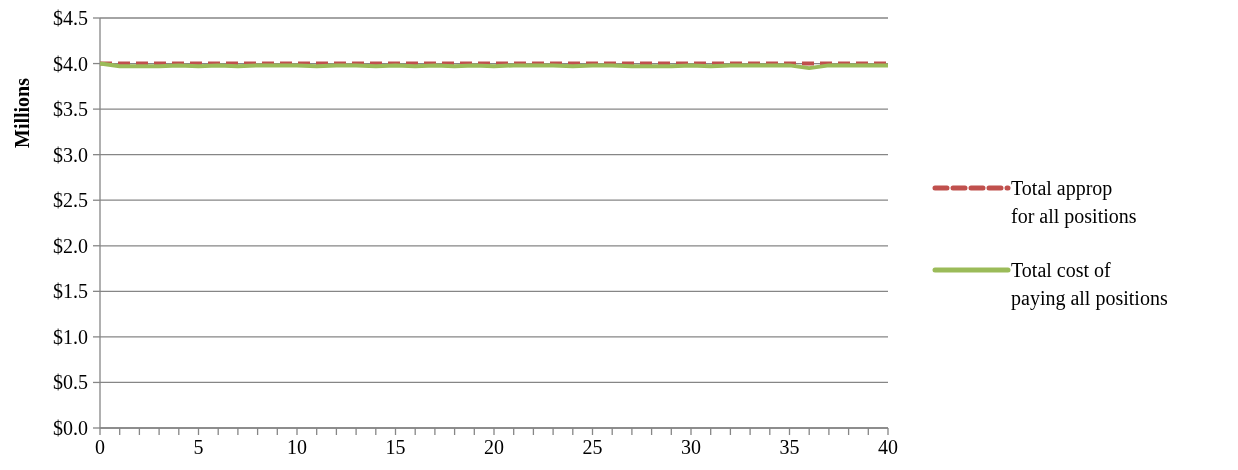  Describe the element at coordinates (297, 447) in the screenshot. I see `x-tick-label: 10` at that location.